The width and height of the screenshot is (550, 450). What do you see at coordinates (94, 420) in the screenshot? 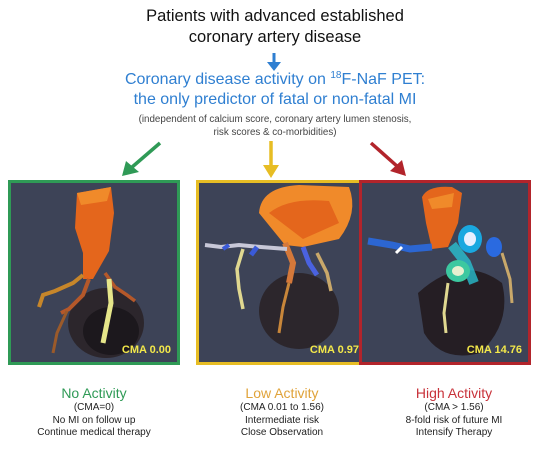
I see `category-outcome: No MI on follow up` at bounding box center [94, 420].